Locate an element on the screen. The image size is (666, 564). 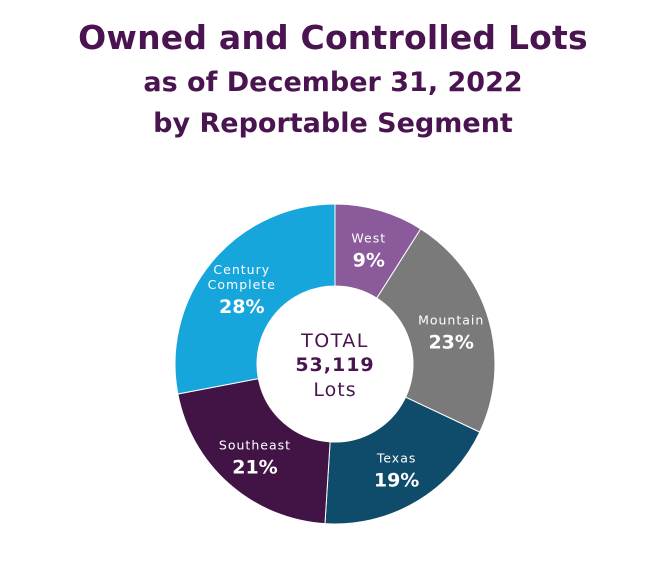
slice-value-century-complete: 28% is located at coordinates (241, 307).